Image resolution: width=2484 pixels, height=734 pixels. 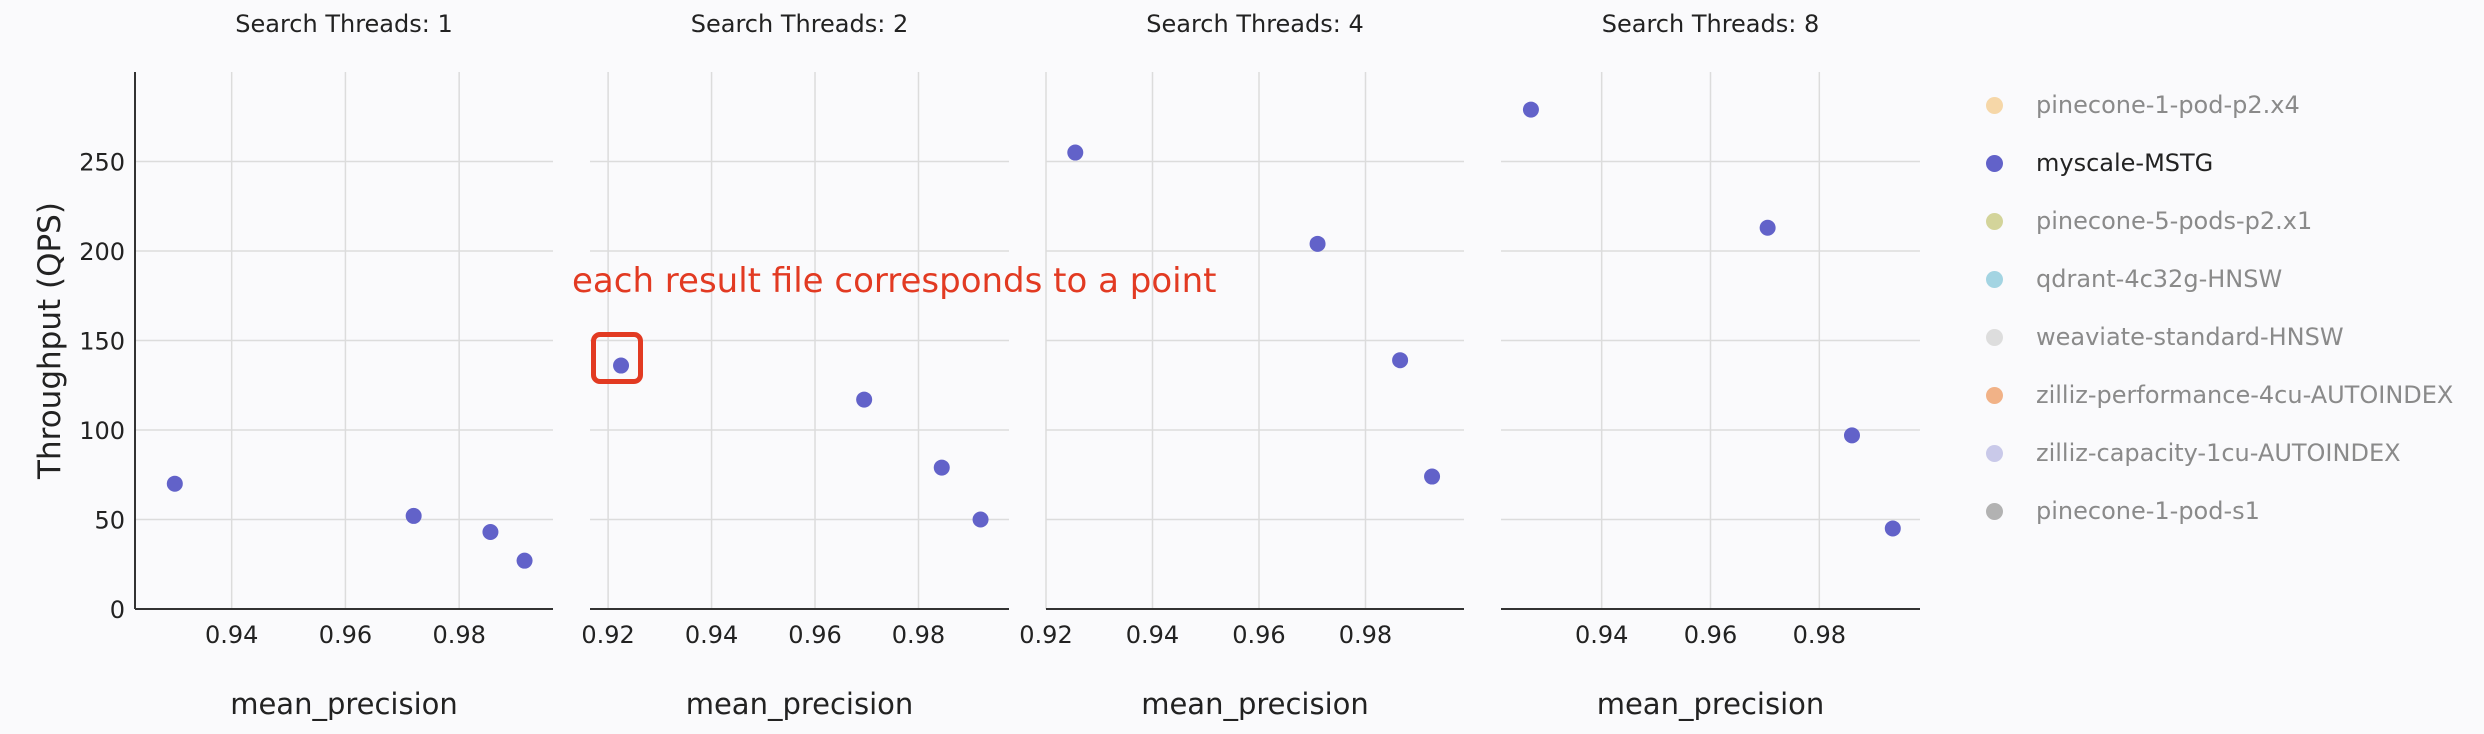 What do you see at coordinates (1255, 24) in the screenshot?
I see `panel-title: Search Threads: 4` at bounding box center [1255, 24].